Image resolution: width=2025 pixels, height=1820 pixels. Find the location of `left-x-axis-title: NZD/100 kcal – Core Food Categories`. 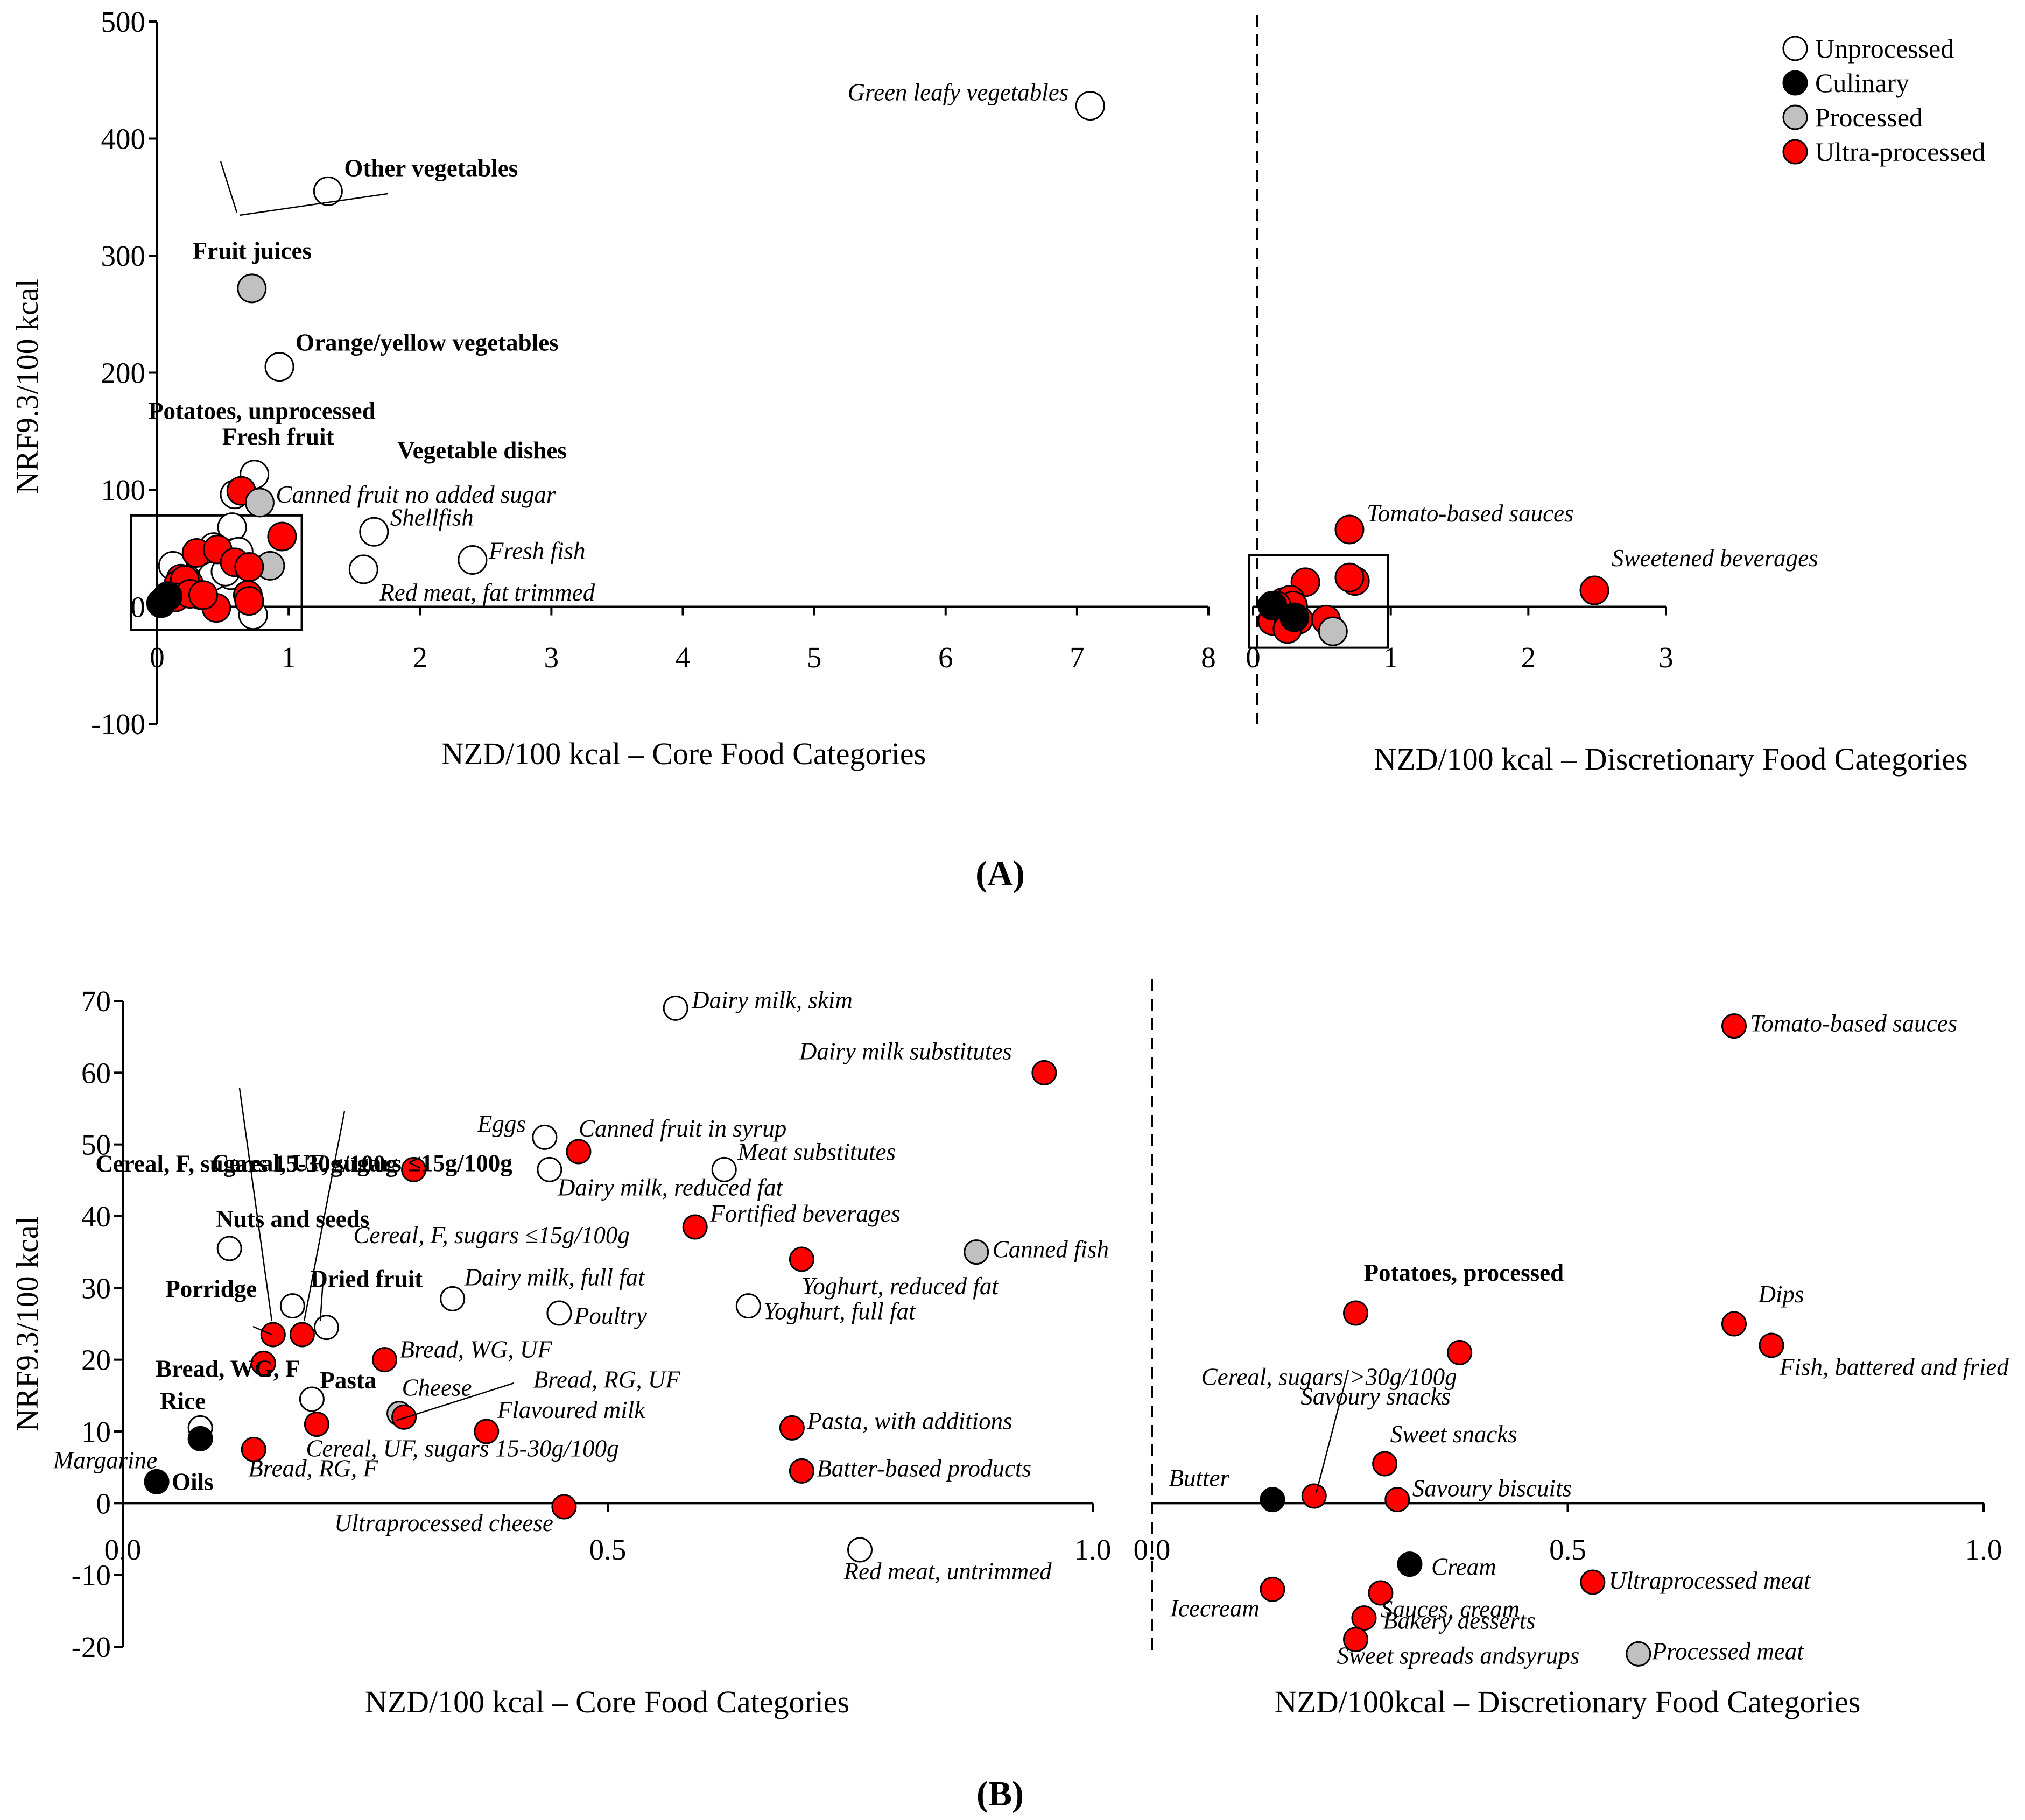

left-x-axis-title: NZD/100 kcal – Core Food Categories is located at coordinates (683, 753).